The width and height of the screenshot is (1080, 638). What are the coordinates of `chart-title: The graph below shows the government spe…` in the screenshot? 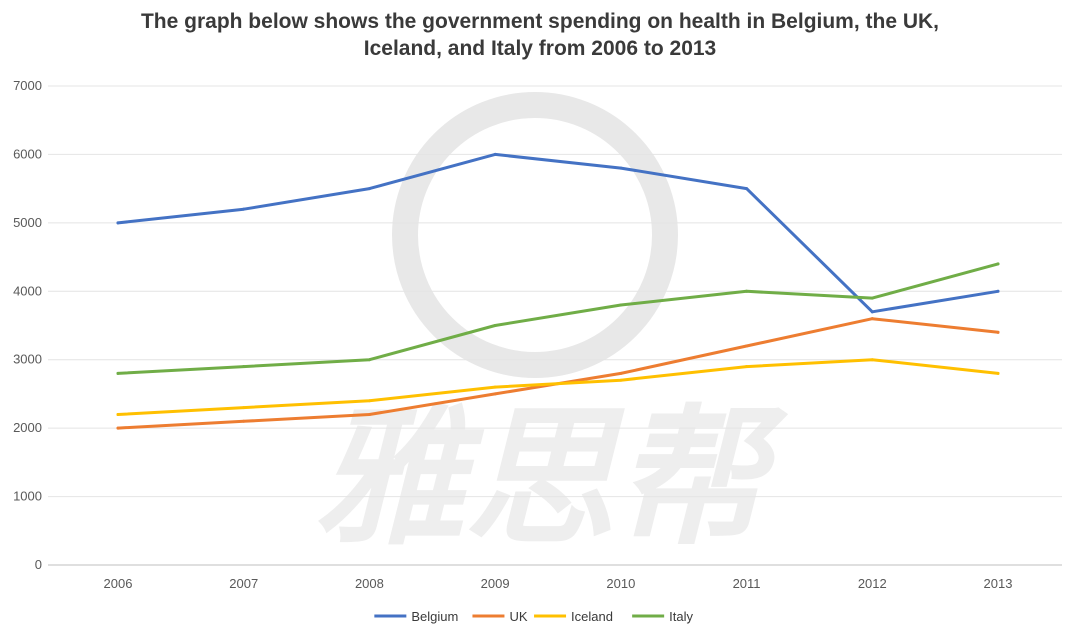 It's located at (540, 35).